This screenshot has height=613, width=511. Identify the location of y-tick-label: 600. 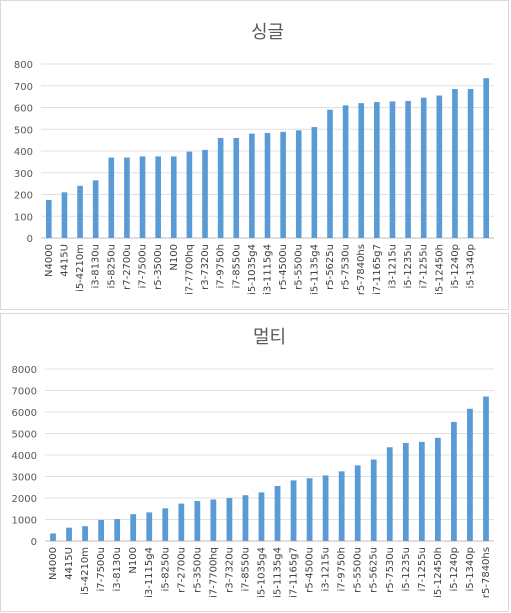
(23, 109).